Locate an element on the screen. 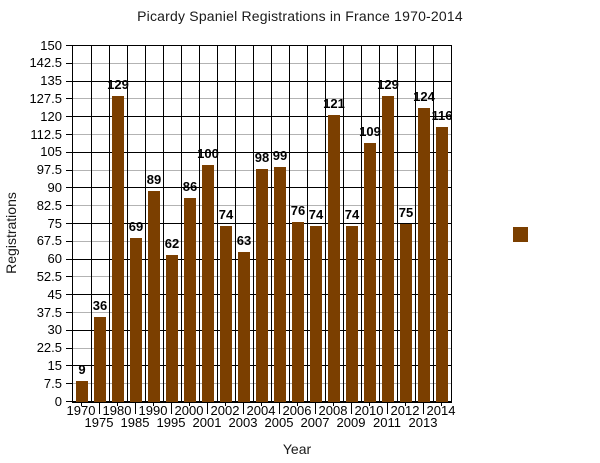 The height and width of the screenshot is (463, 600). bar-value-label: 124 is located at coordinates (424, 96).